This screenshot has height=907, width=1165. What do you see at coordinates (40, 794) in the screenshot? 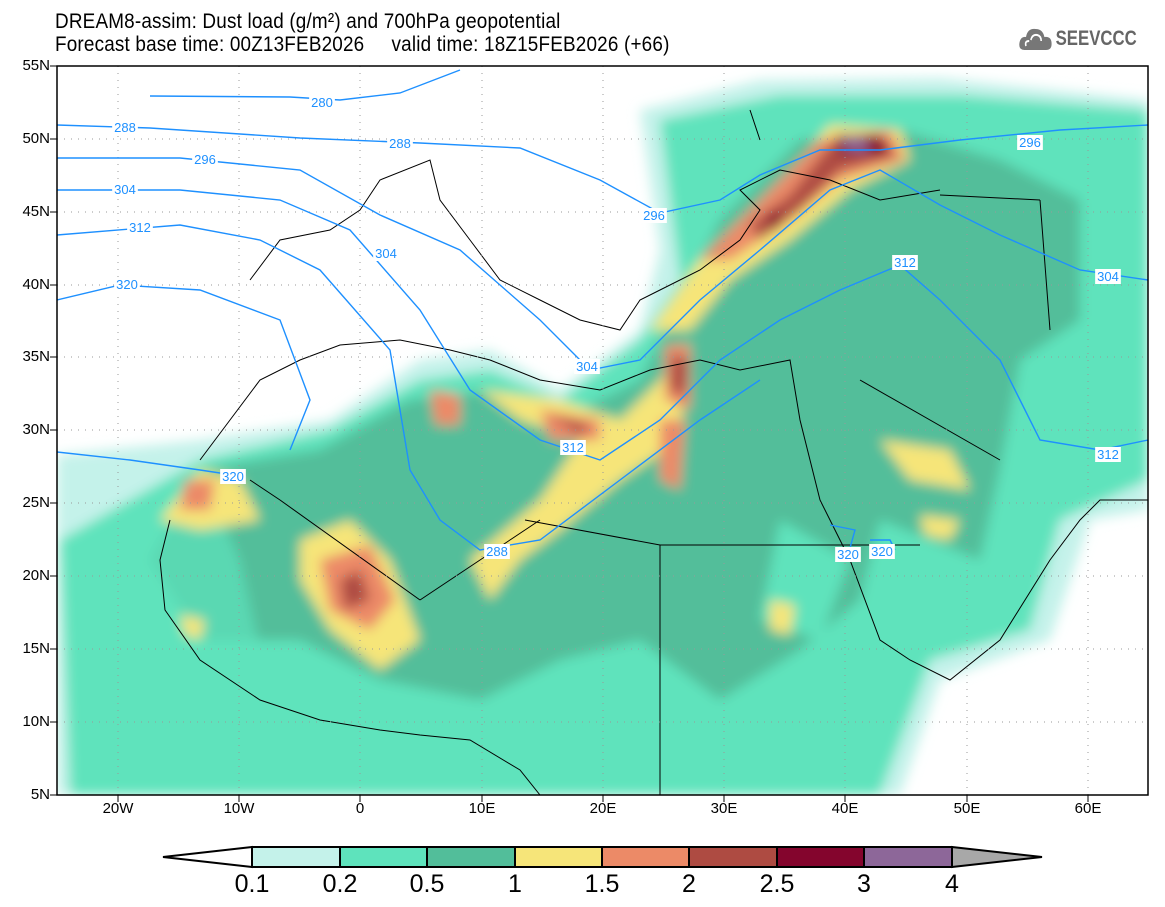
I see `lat-label: 5N` at bounding box center [40, 794].